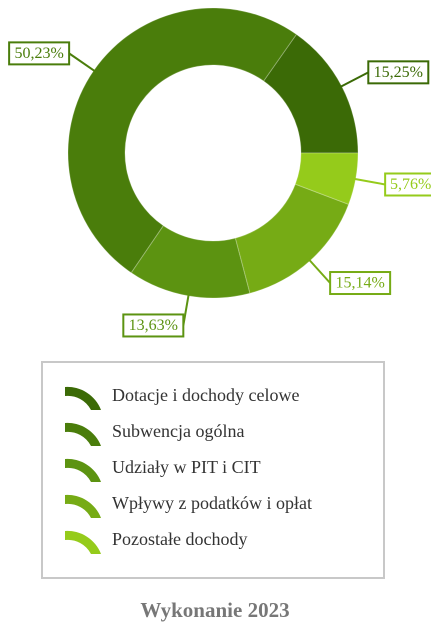  I want to click on data-label: 50,23%, so click(38, 53).